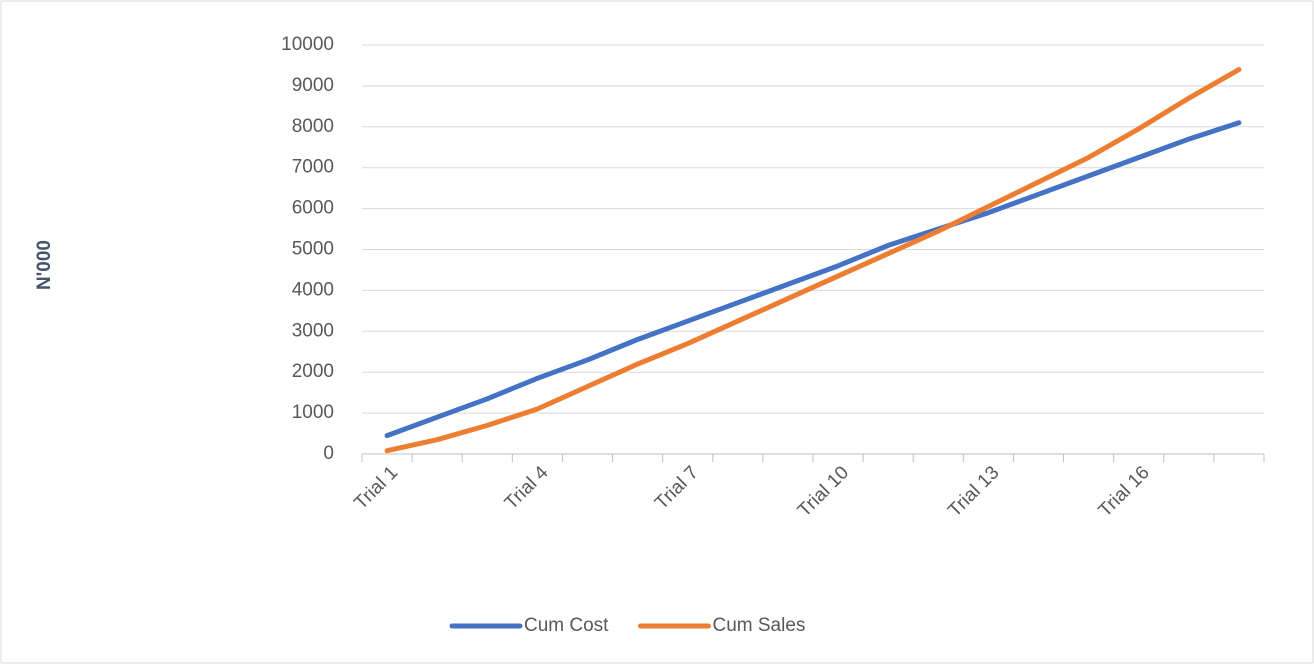 This screenshot has height=664, width=1314. Describe the element at coordinates (313, 126) in the screenshot. I see `y-tick-label: 8000` at that location.